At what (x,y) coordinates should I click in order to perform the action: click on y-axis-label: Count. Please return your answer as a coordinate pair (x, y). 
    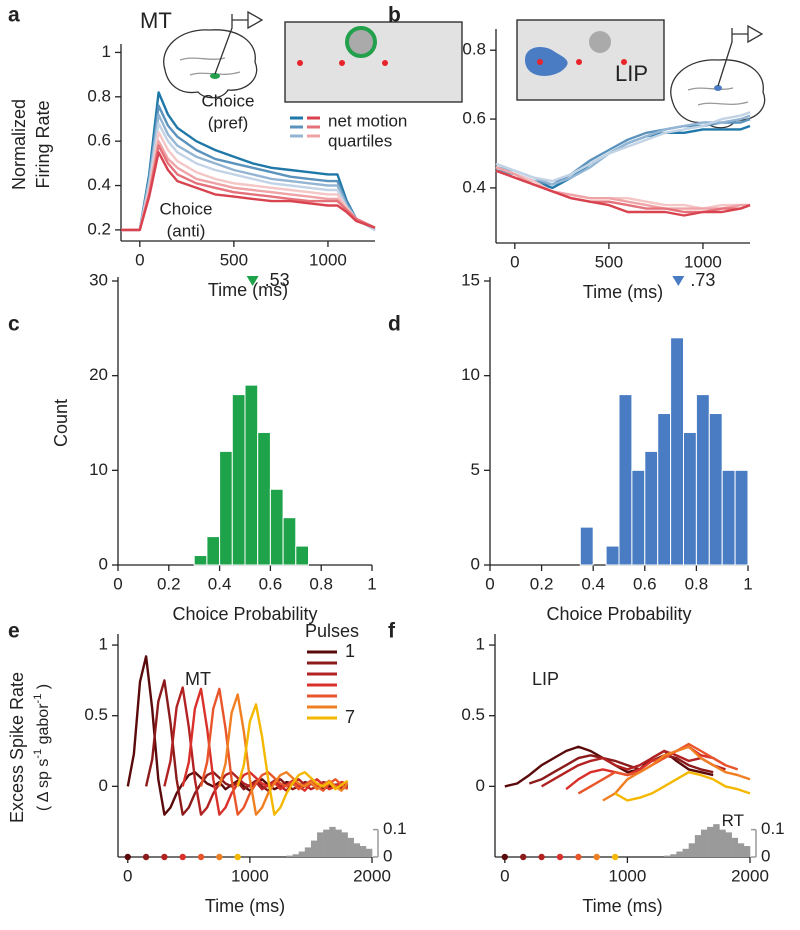
    Looking at the image, I should click on (61, 423).